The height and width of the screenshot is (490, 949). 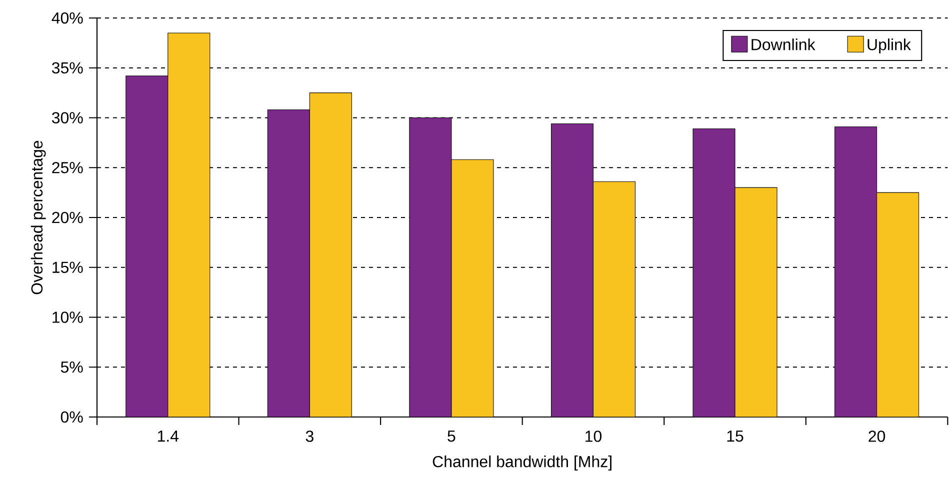 What do you see at coordinates (67, 18) in the screenshot?
I see `y-tick-label: 40%` at bounding box center [67, 18].